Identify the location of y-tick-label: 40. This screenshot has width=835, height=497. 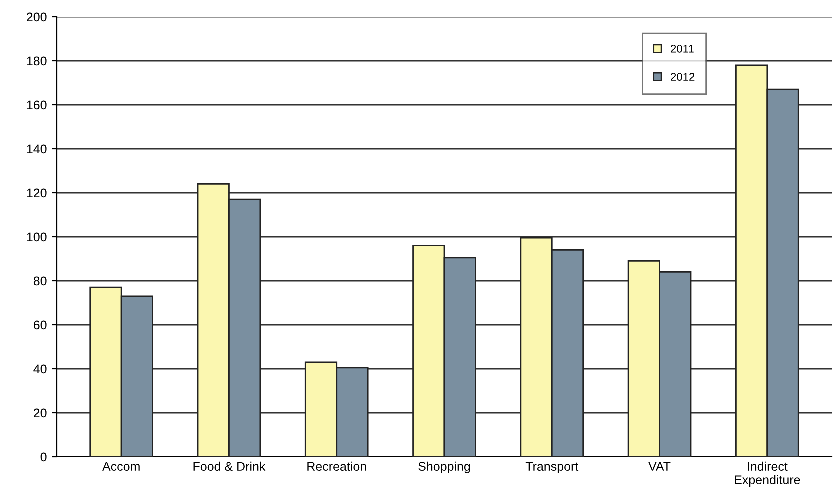
(40, 369).